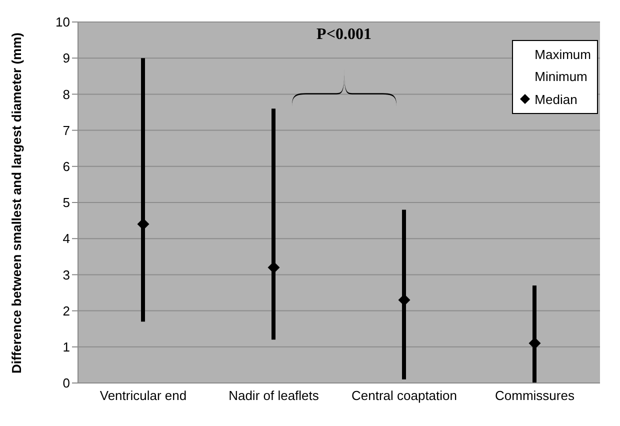 The image size is (620, 426). I want to click on y-axis-title: Difference between smallest and largest diameter (mm), so click(16, 203).